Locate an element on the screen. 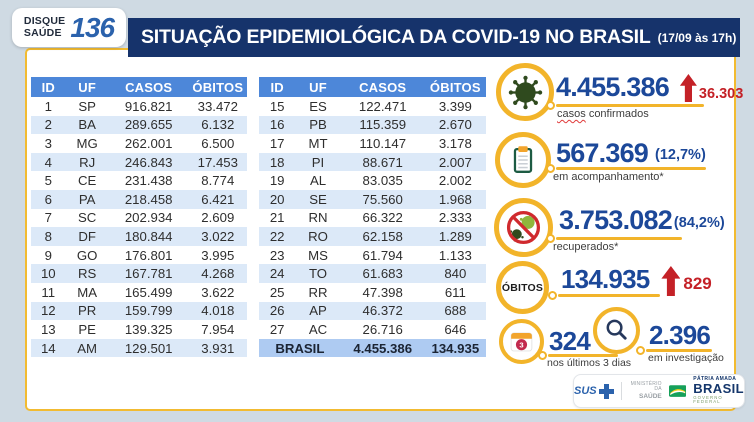  investigation-value: 2.396 is located at coordinates (680, 335).